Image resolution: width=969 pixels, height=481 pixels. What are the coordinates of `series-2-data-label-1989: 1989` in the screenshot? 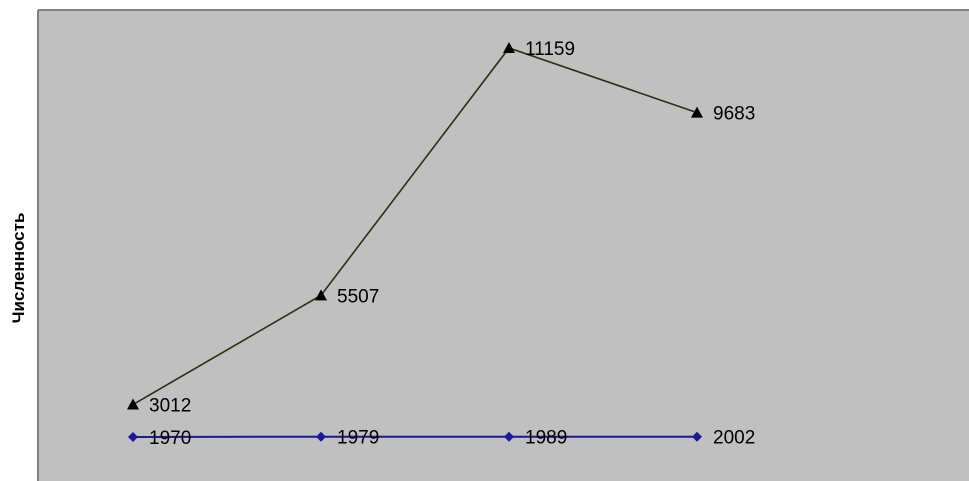 It's located at (546, 438).